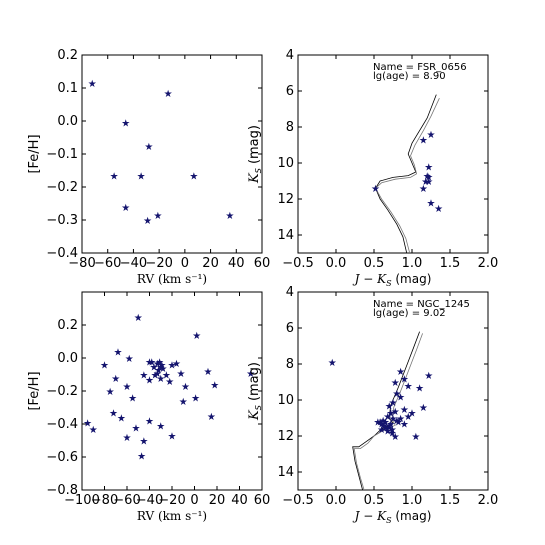  What do you see at coordinates (172, 154) in the screenshot?
I see `axes-frame` at bounding box center [172, 154].